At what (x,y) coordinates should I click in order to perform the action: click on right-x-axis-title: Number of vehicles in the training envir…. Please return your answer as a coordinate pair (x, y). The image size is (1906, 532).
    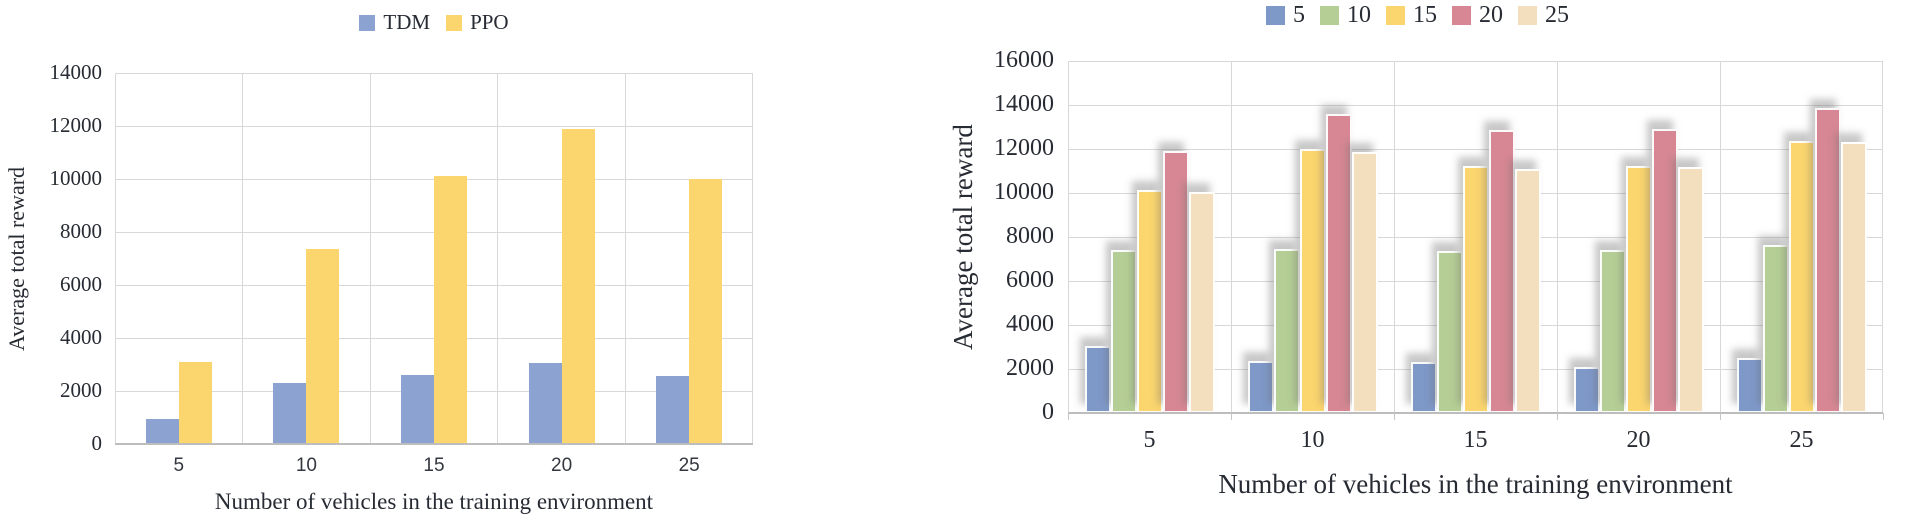
    Looking at the image, I should click on (1475, 484).